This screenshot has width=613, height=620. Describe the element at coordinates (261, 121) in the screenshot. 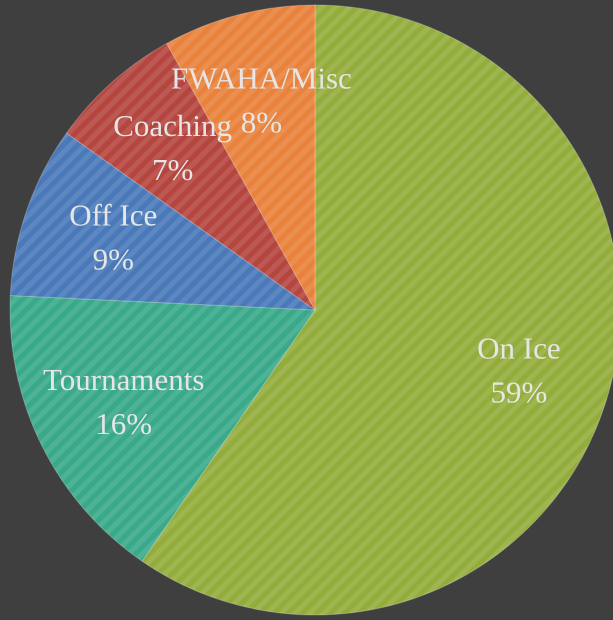

I see `slice-value-label: 8%` at that location.